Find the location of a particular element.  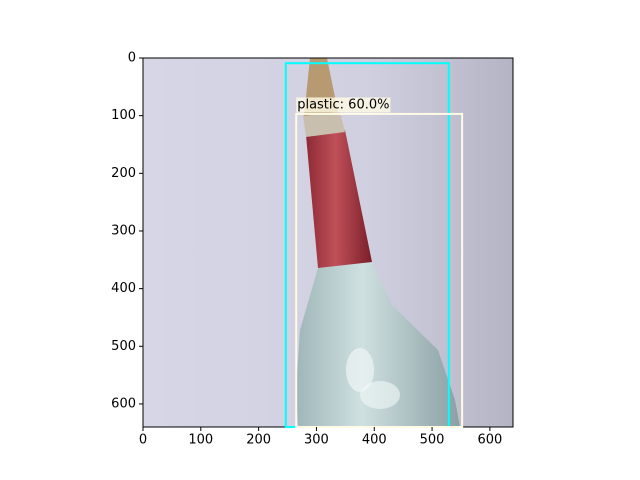

x-tick-label: 400 is located at coordinates (374, 440).